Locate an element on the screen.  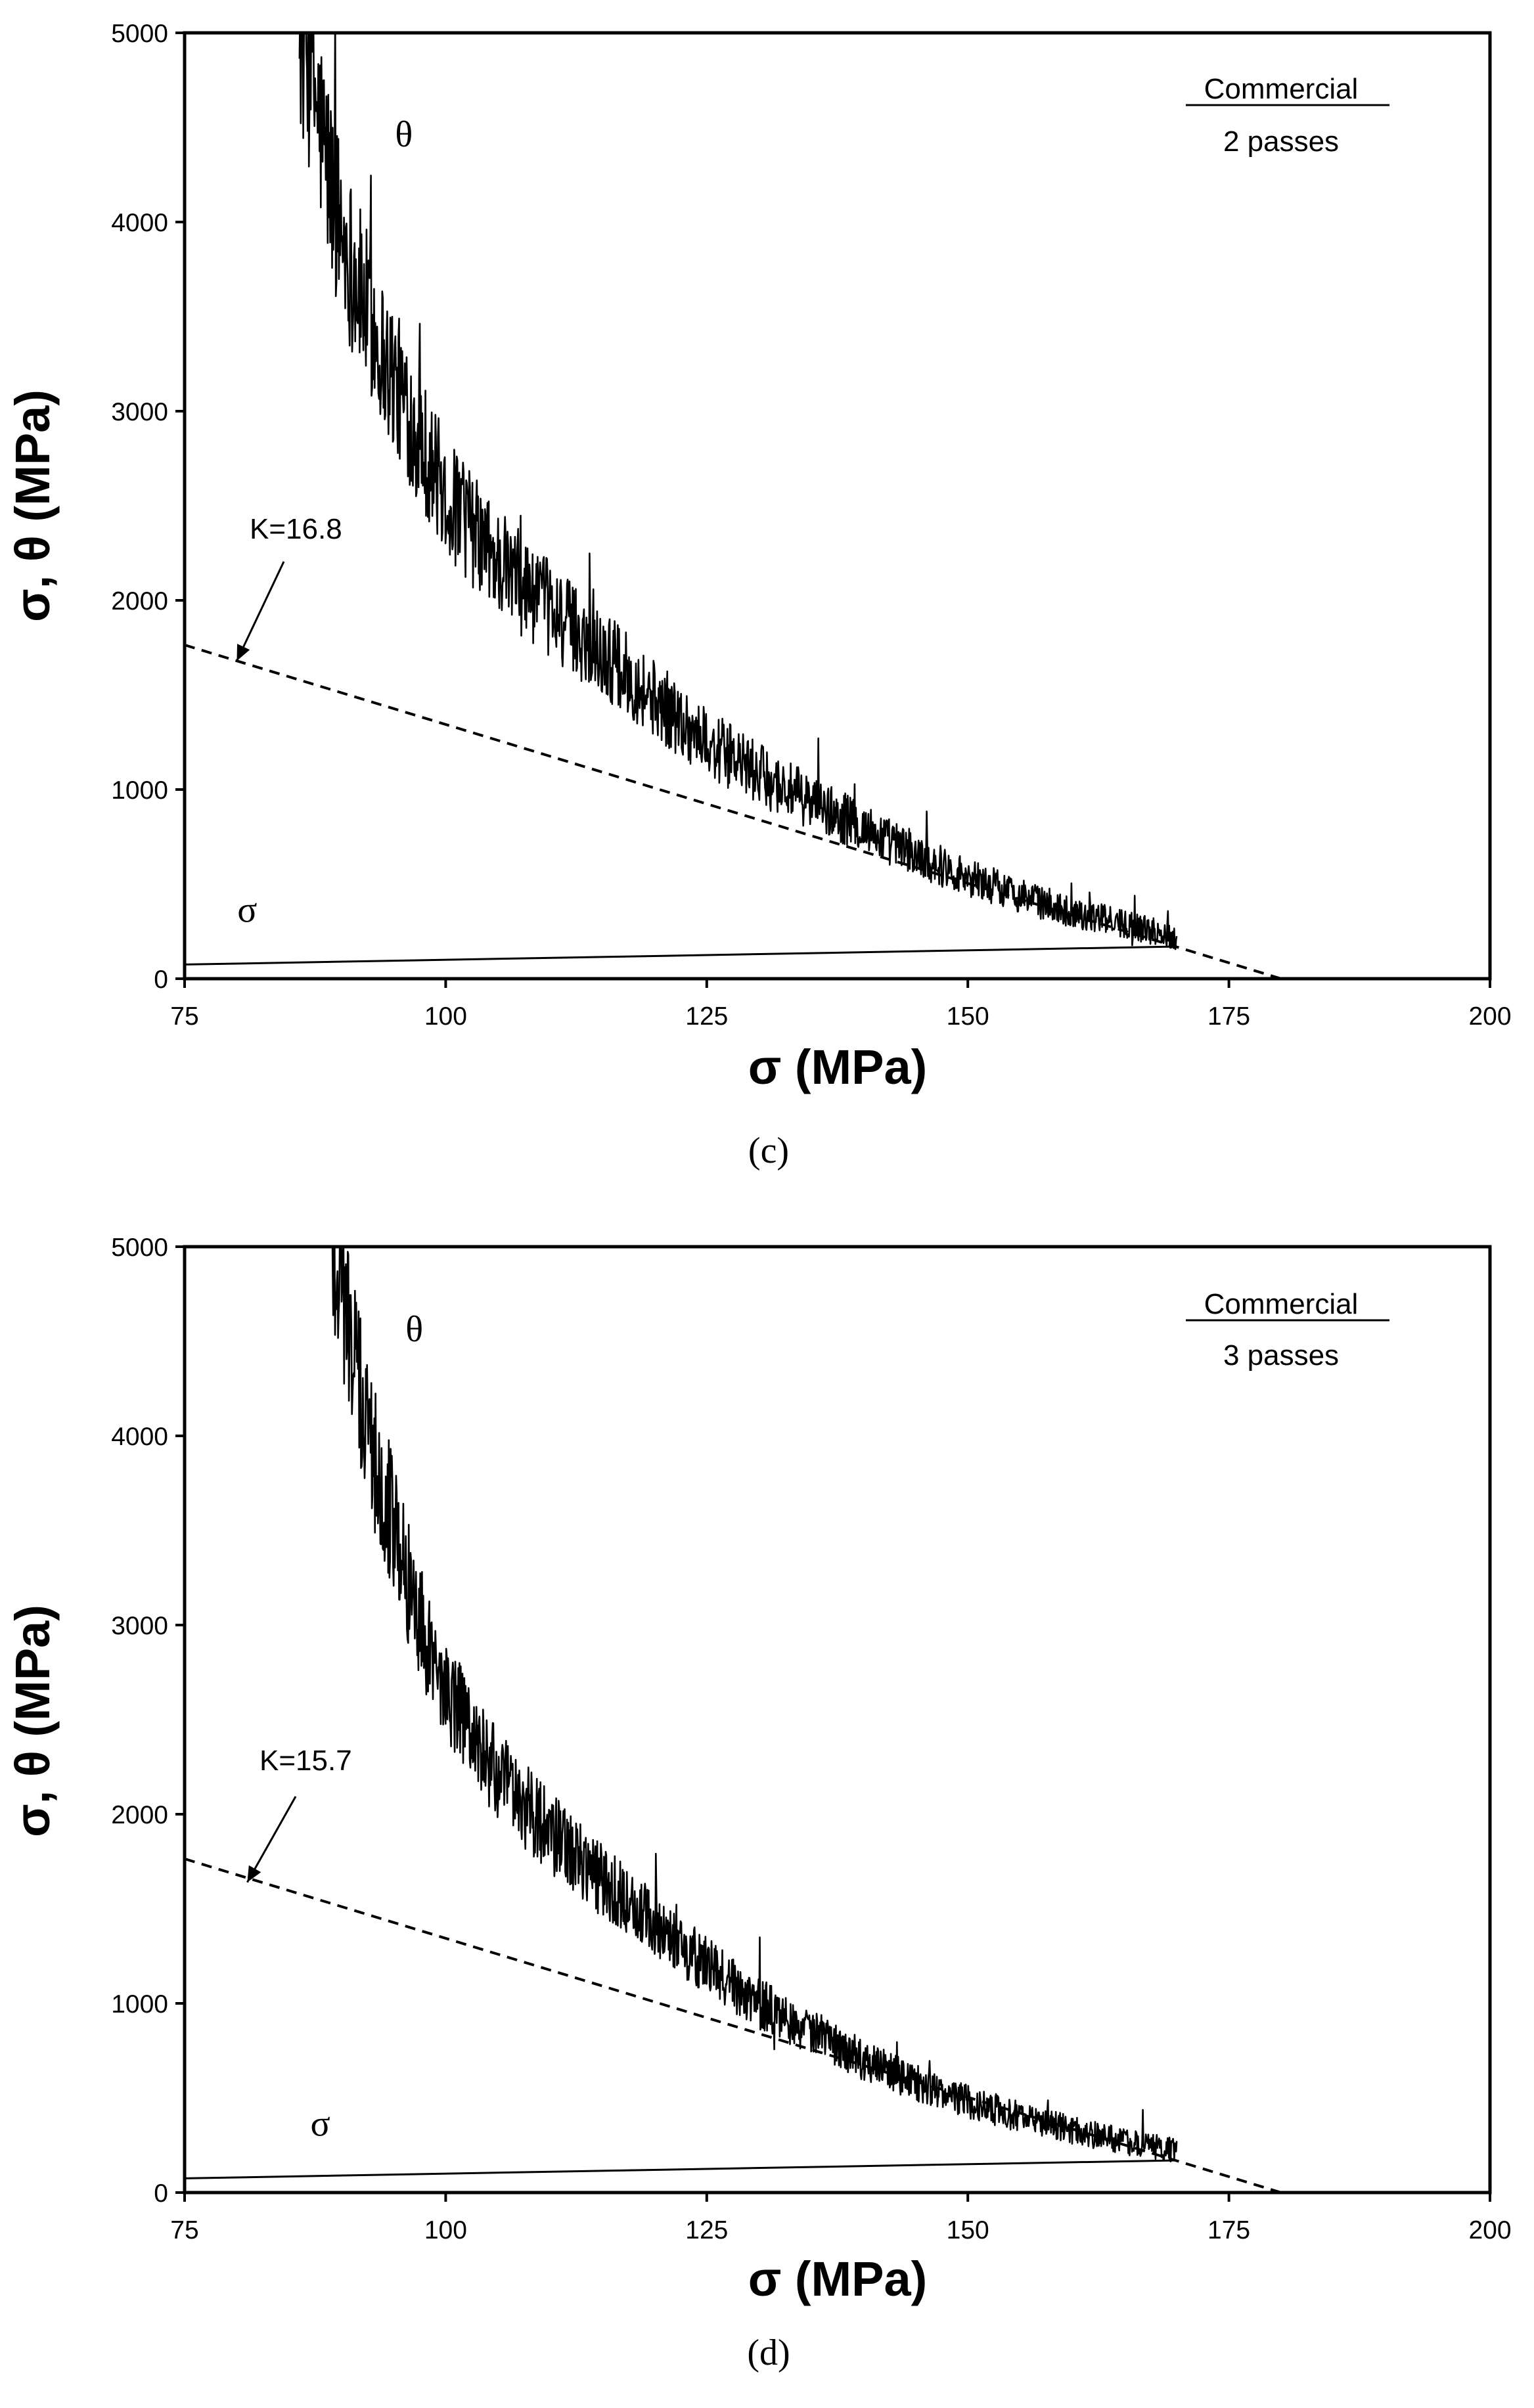
legend-subtitle: 3 passes is located at coordinates (1281, 1355).